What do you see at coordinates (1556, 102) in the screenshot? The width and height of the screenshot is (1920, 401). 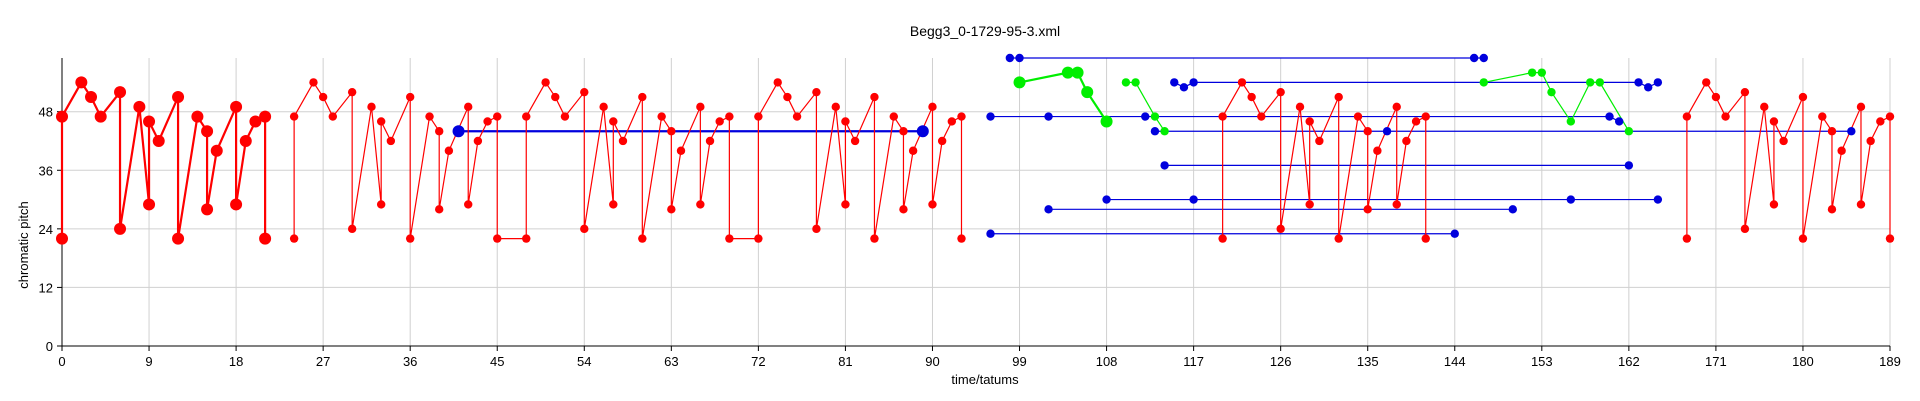 I see `series-line-green` at bounding box center [1556, 102].